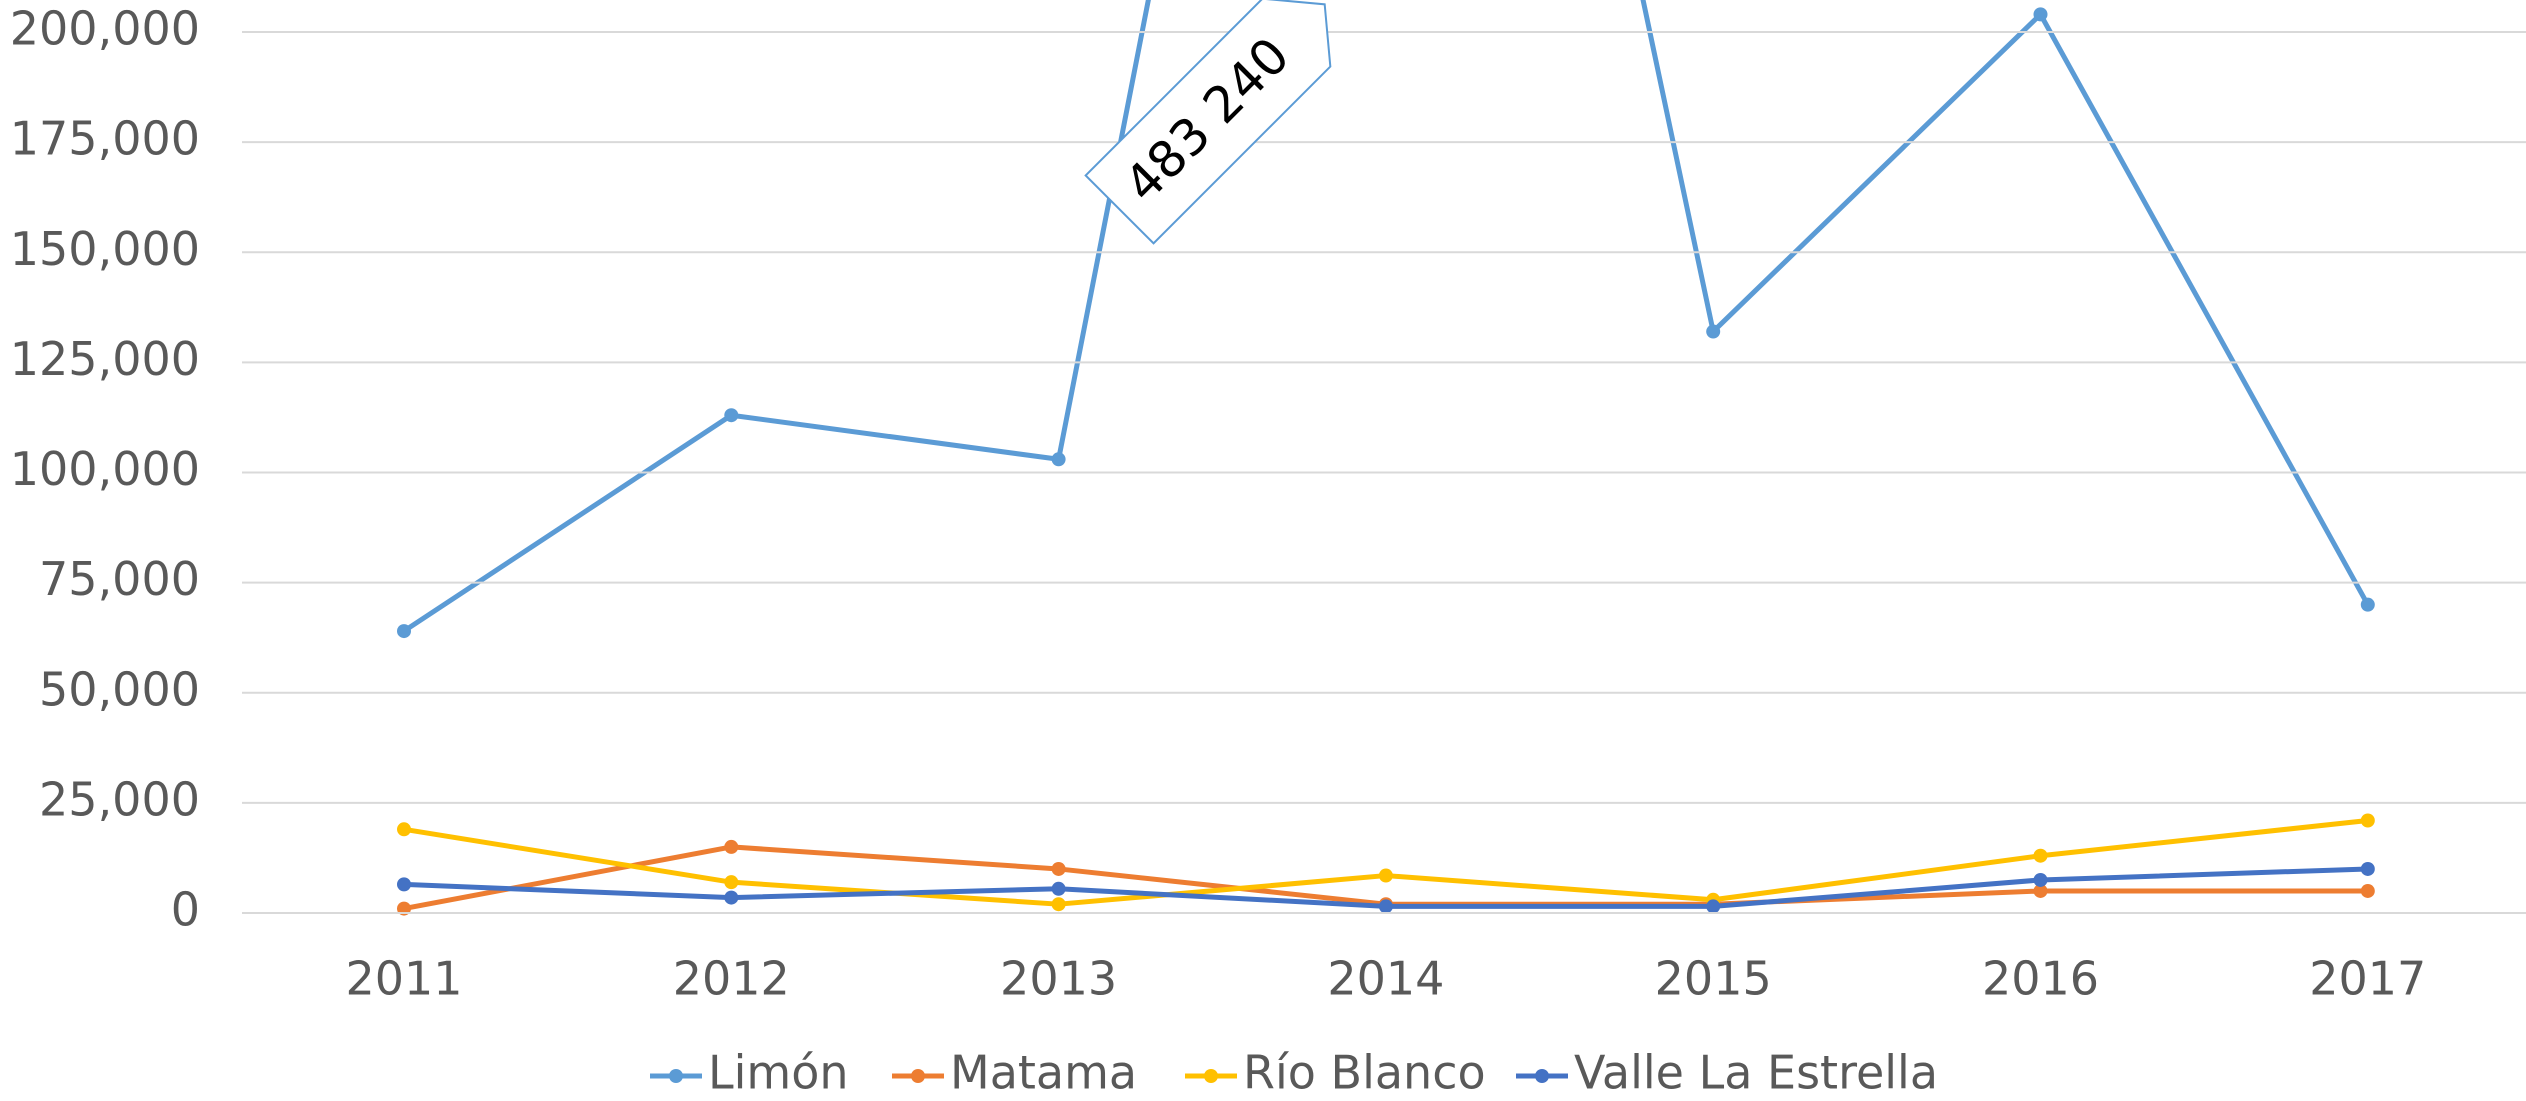 Image resolution: width=2526 pixels, height=1101 pixels. I want to click on callout-box, so click(1208, 122).